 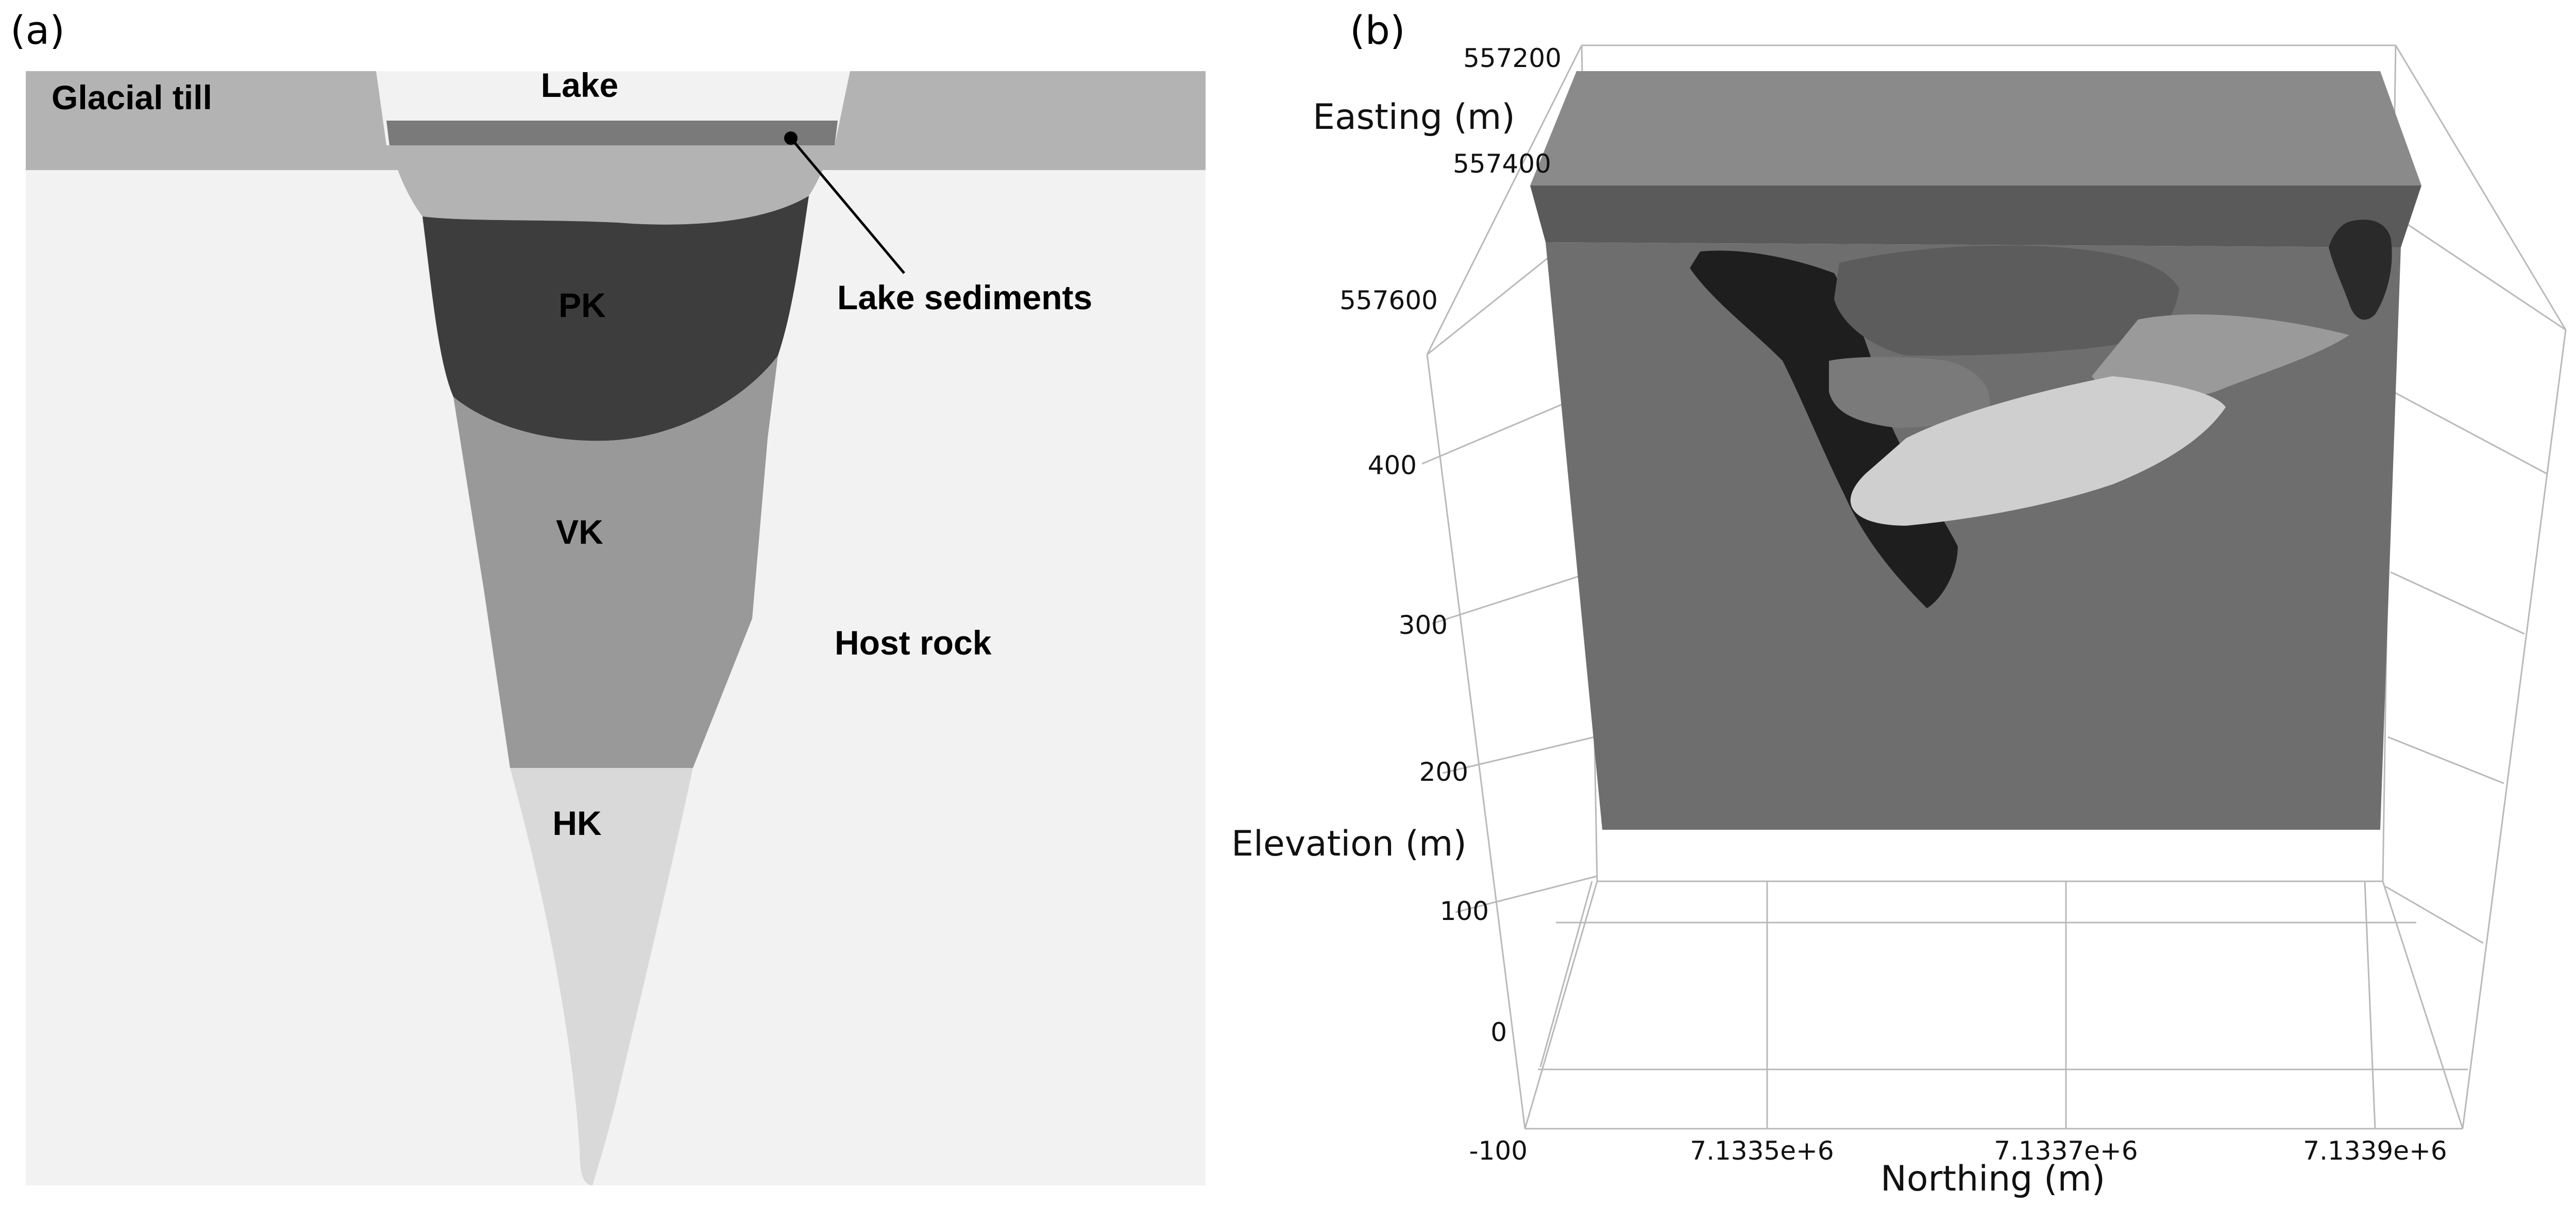 I want to click on easting-axis-title: Easting (m), so click(x=1414, y=117).